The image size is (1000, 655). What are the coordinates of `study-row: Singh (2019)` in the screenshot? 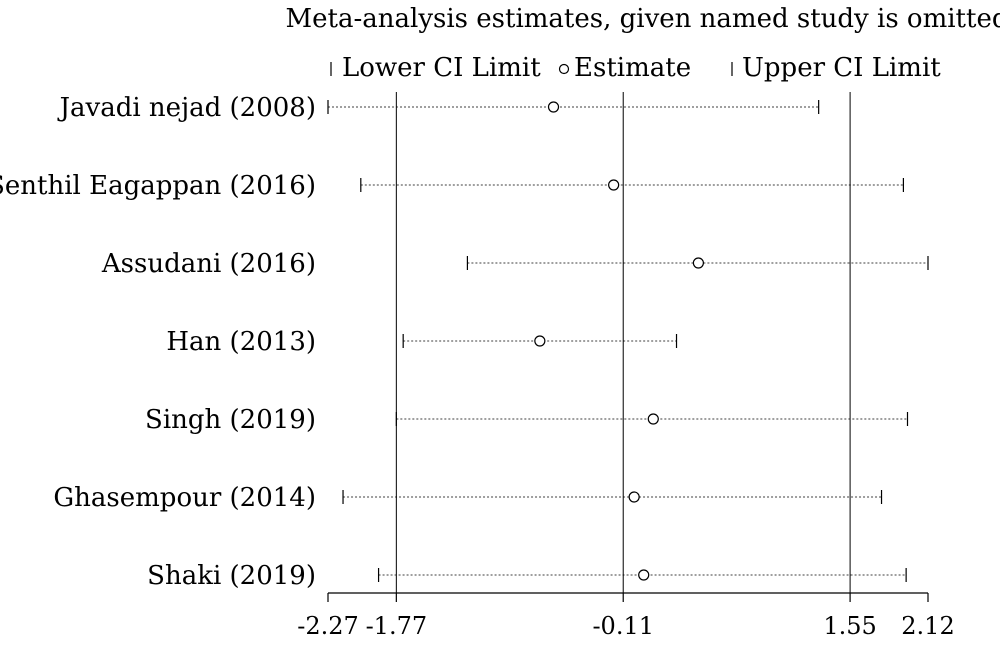 It's located at (527, 420).